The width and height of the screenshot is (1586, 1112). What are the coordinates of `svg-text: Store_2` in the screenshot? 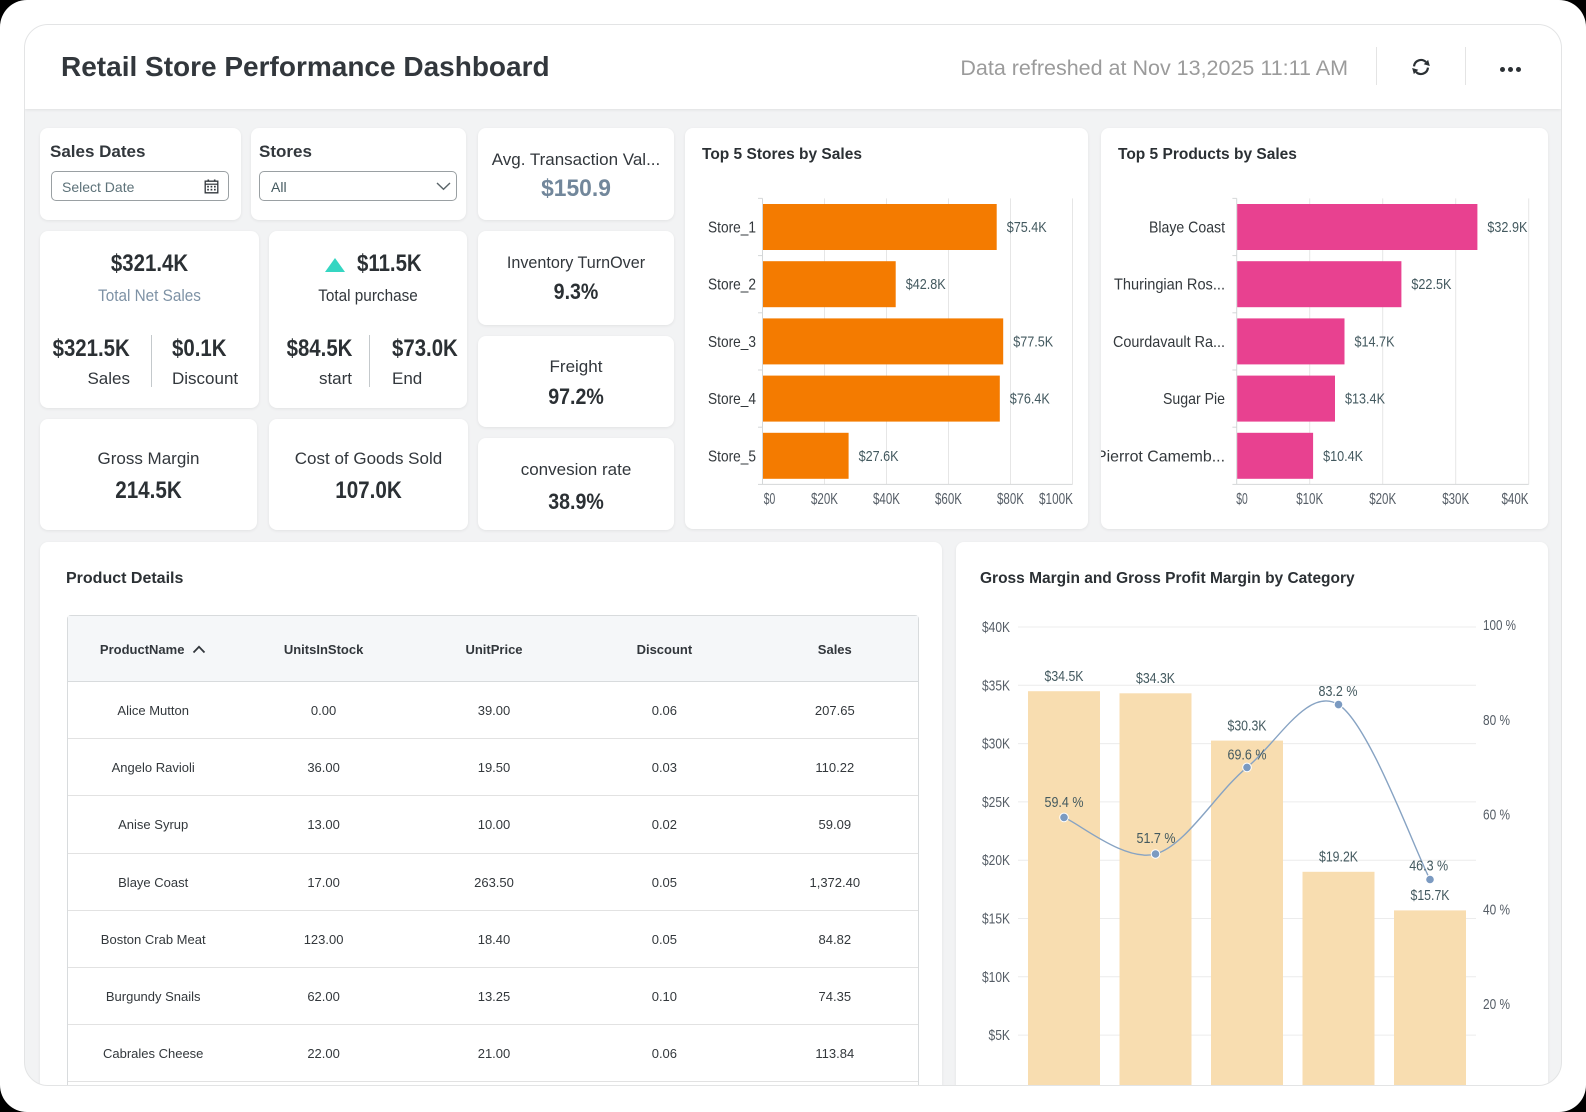 It's located at (732, 285).